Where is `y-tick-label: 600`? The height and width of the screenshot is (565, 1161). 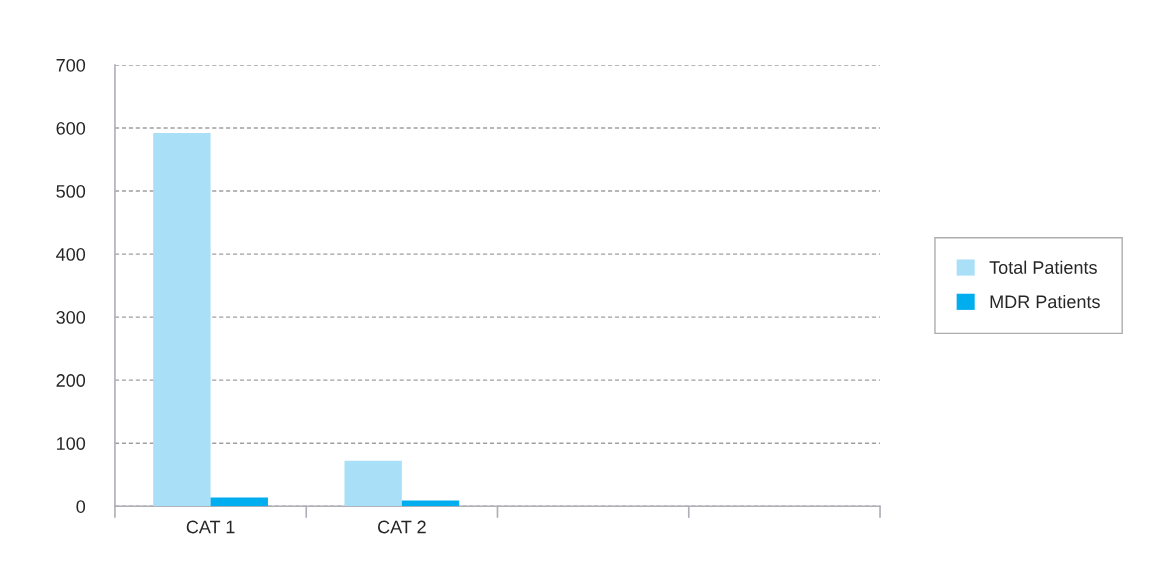
y-tick-label: 600 is located at coordinates (71, 128).